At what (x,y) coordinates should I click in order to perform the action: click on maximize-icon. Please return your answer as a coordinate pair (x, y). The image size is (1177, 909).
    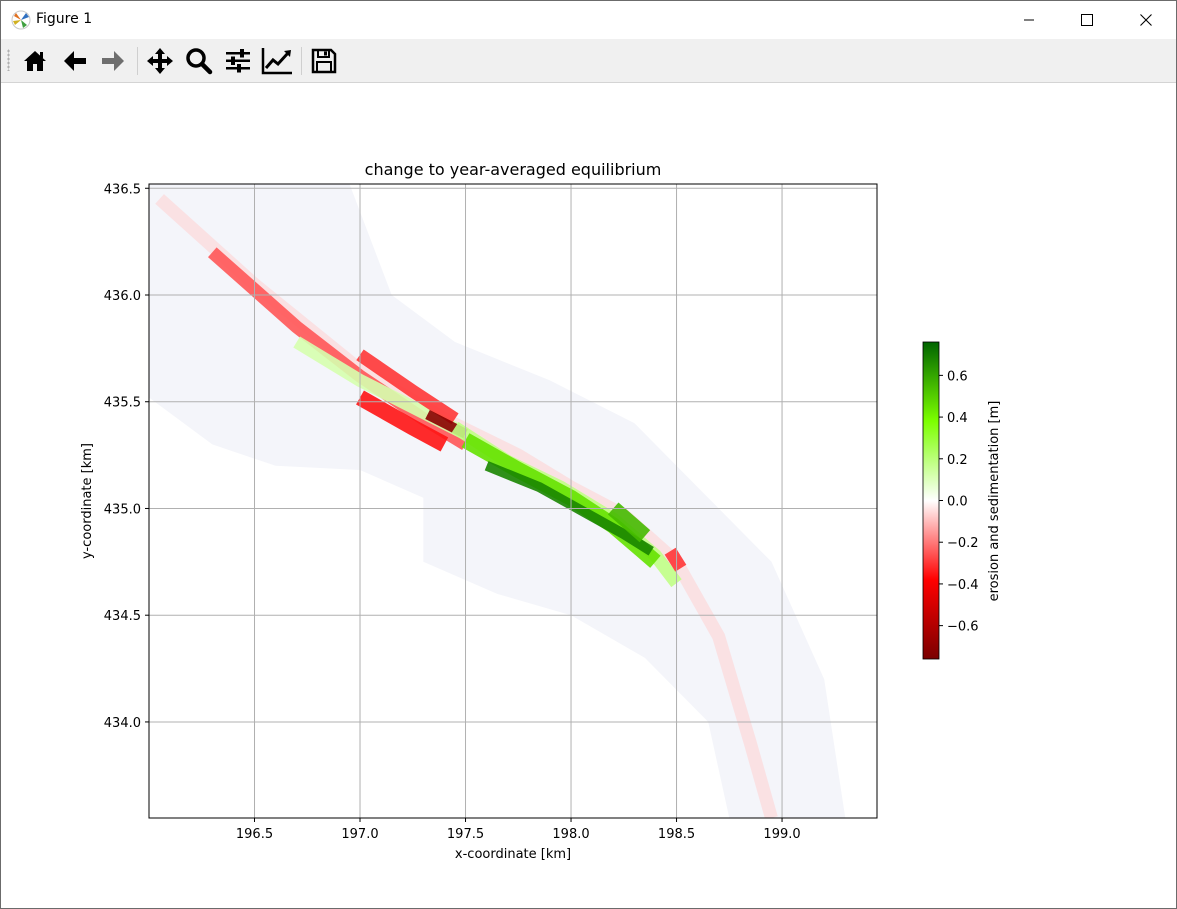
    Looking at the image, I should click on (1087, 20).